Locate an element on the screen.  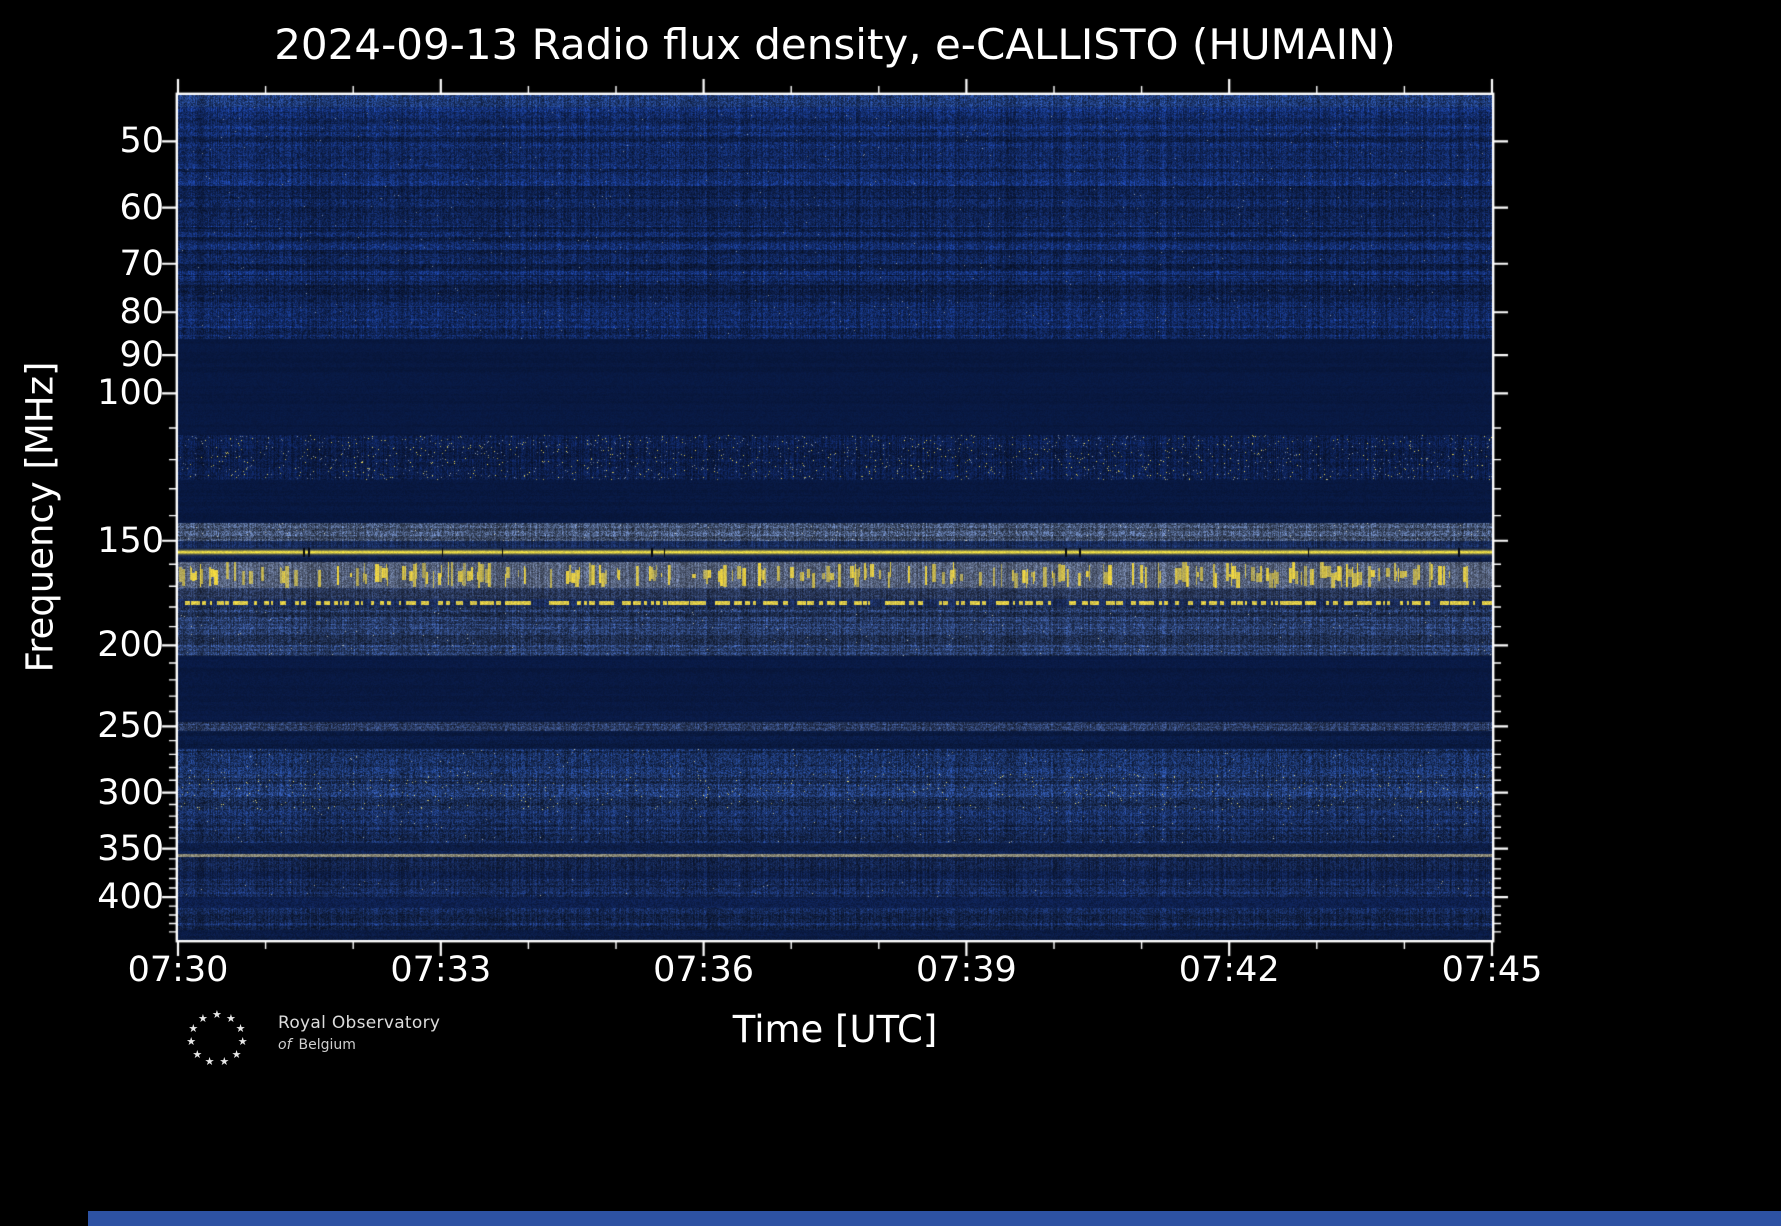
rob-logo: ★ ★ ★ ★ ★ ★ ★ ★ ★ ★ ★ Royal Observatory of Belgium is located at coordinates (342, 1040).